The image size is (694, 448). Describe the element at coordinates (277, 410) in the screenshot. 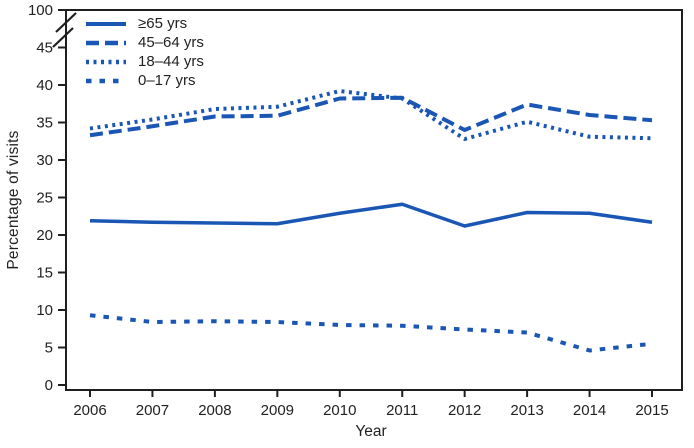

I see `x-tick-label: 2009` at that location.